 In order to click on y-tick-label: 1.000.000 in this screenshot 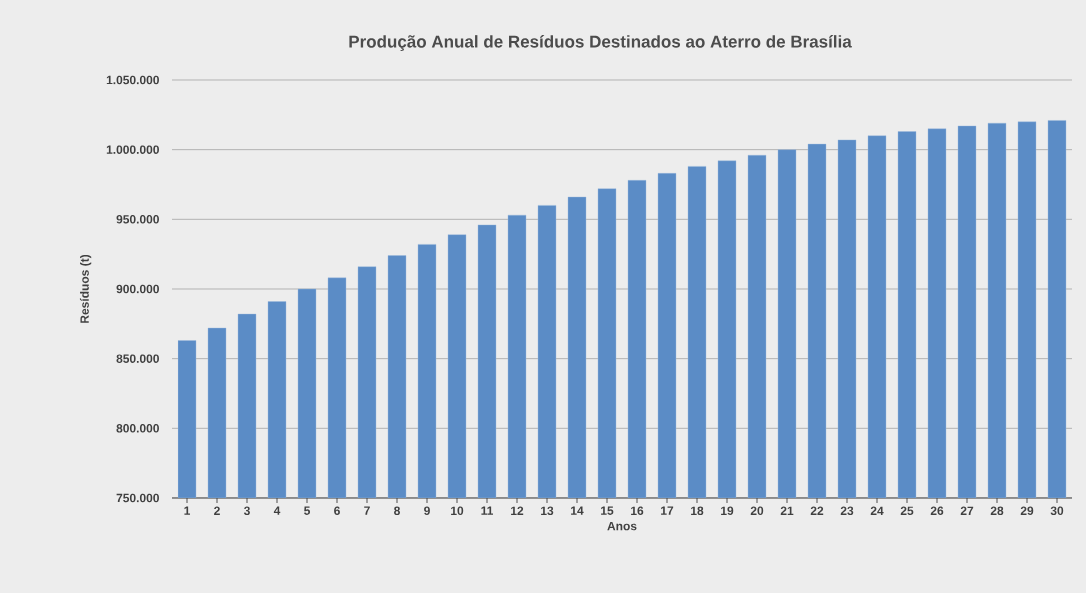, I will do `click(132, 149)`.